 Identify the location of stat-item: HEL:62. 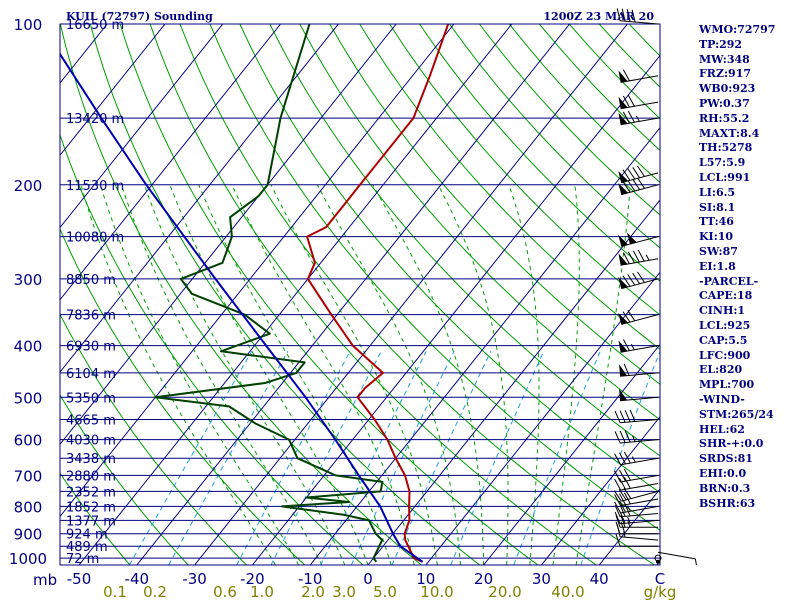
(722, 429).